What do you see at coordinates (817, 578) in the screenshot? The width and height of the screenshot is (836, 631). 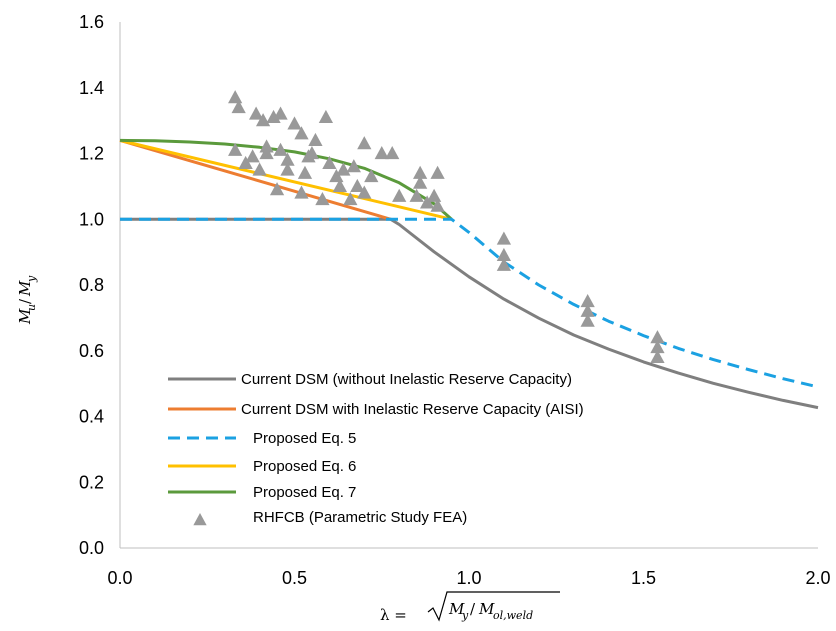 I see `x-tick-label: 2.0` at bounding box center [817, 578].